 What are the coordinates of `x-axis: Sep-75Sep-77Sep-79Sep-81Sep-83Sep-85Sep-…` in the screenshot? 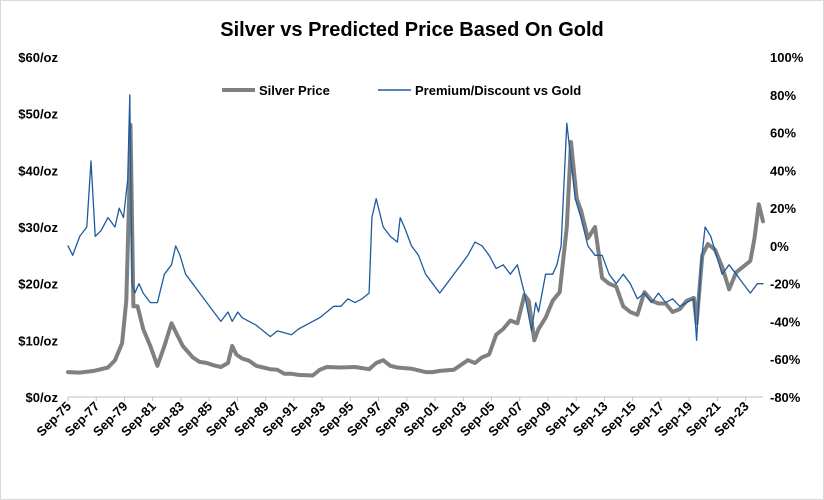 It's located at (398, 417).